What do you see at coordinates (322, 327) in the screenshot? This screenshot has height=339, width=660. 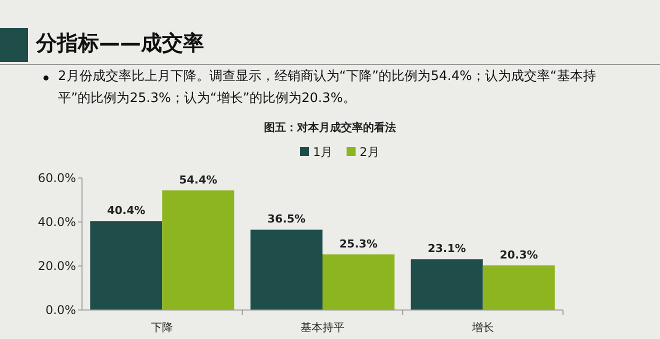 I see `x-tick-label: 基本持平` at bounding box center [322, 327].